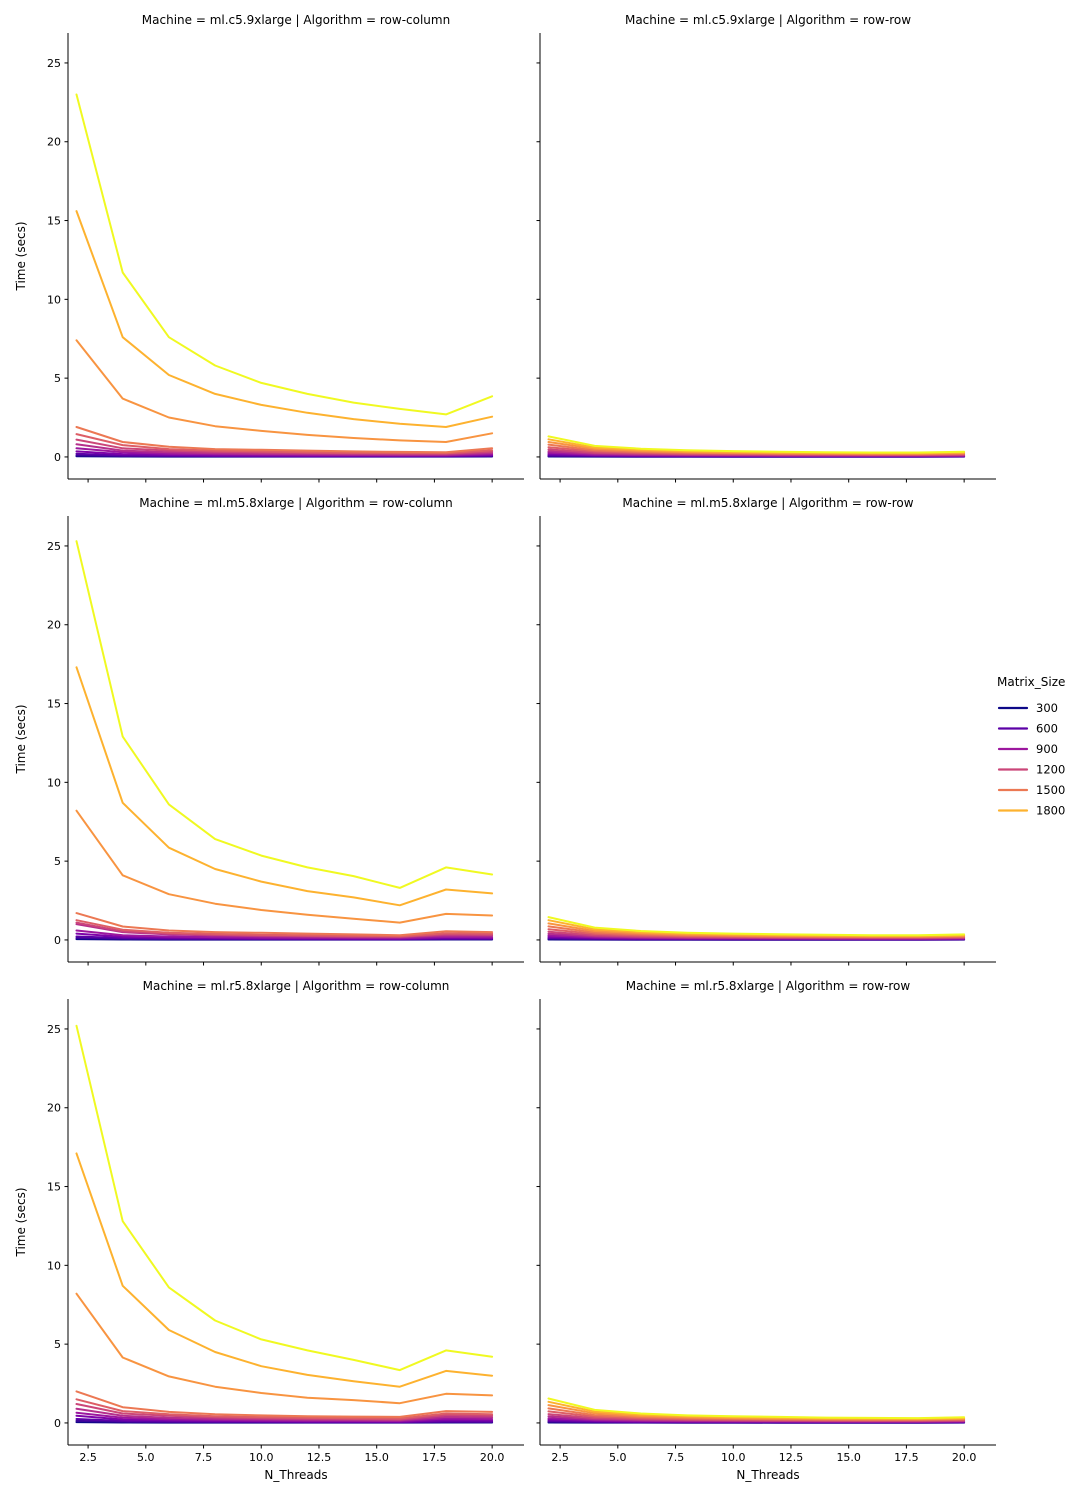 The height and width of the screenshot is (1500, 1090). What do you see at coordinates (1050, 770) in the screenshot?
I see `legend-entry-label: 1200` at bounding box center [1050, 770].